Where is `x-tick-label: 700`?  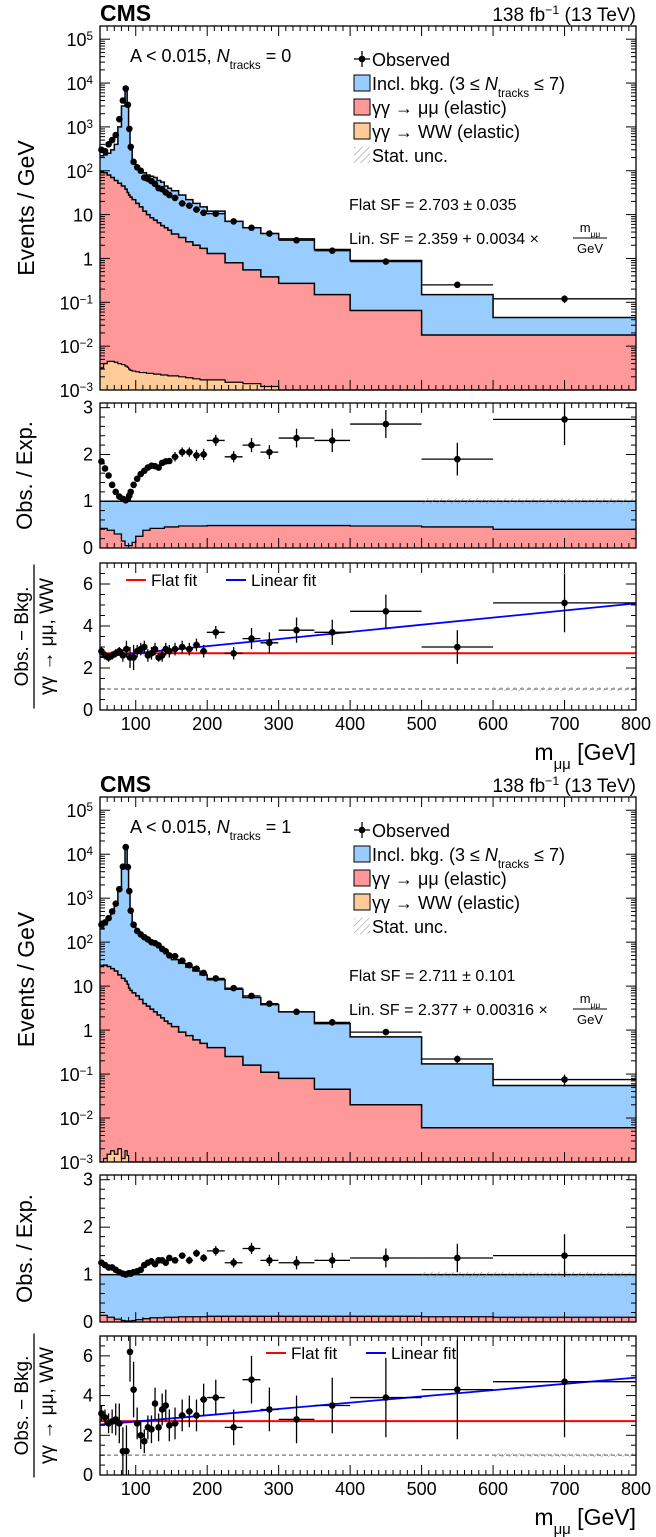 x-tick-label: 700 is located at coordinates (565, 724).